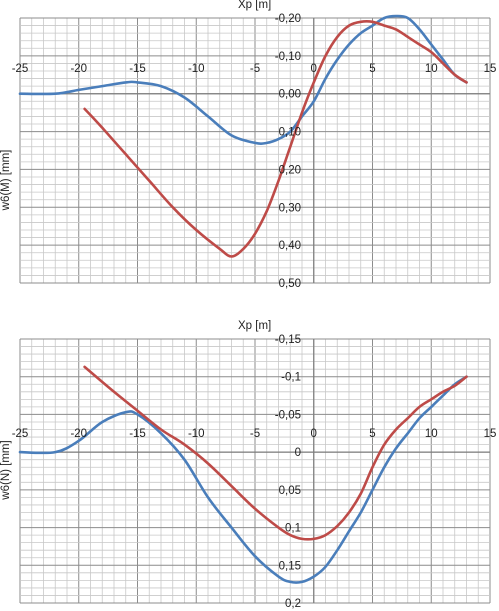 The image size is (499, 611). What do you see at coordinates (290, 170) in the screenshot?
I see `y-tick-label: 0,20` at bounding box center [290, 170].